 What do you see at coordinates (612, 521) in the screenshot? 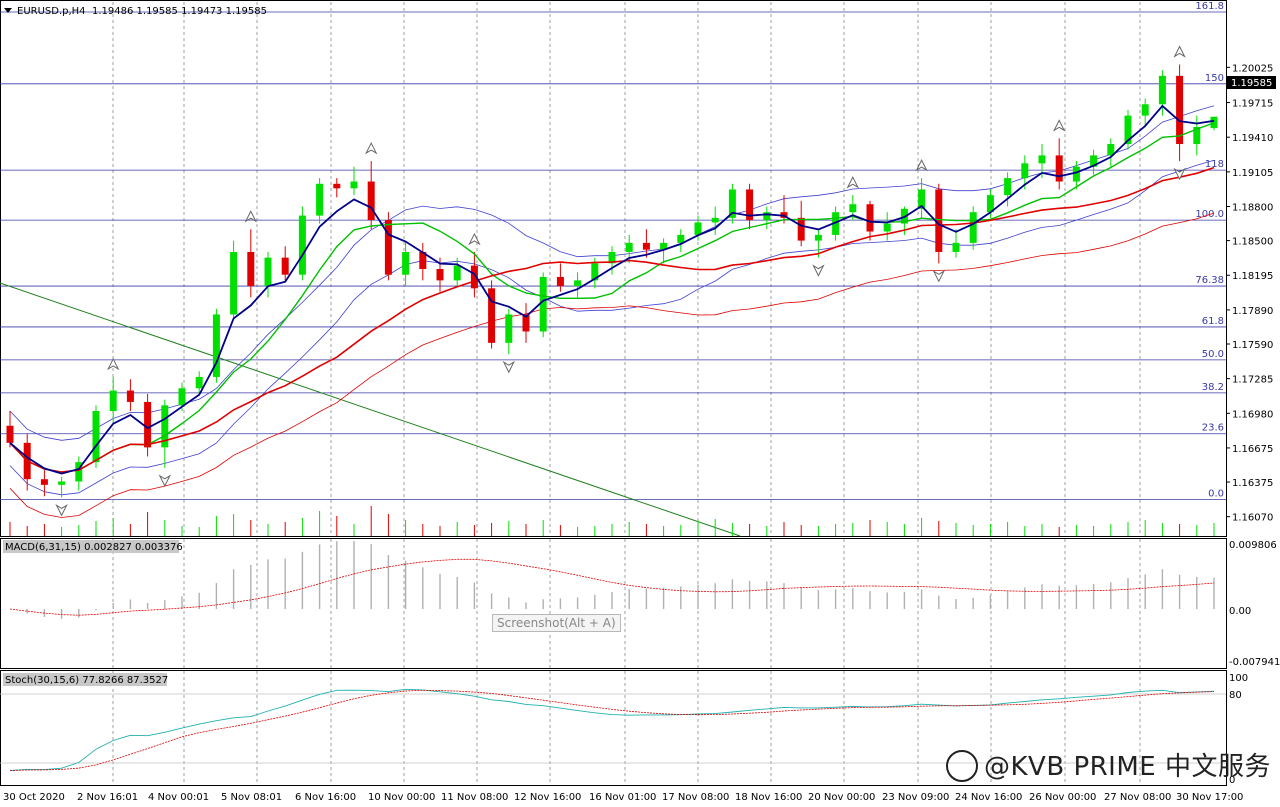
I see `volume-bars` at bounding box center [612, 521].